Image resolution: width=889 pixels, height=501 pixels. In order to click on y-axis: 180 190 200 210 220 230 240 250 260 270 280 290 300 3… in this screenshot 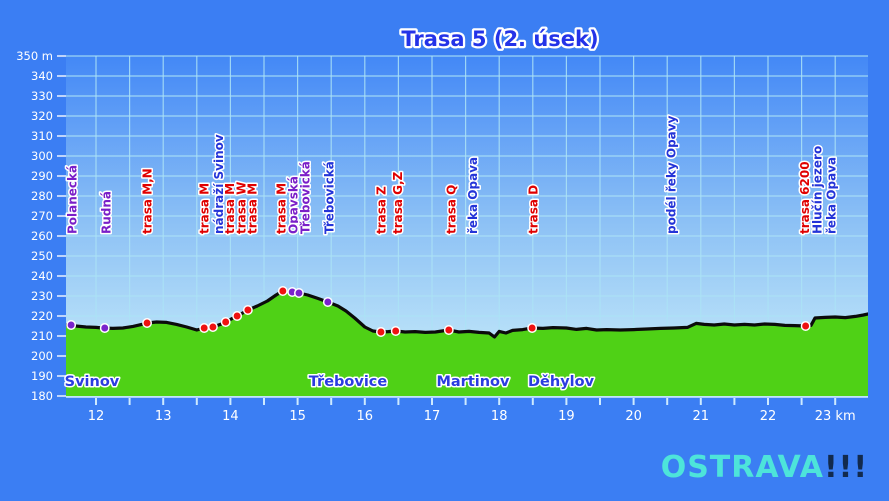, I will do `click(41, 226)`.